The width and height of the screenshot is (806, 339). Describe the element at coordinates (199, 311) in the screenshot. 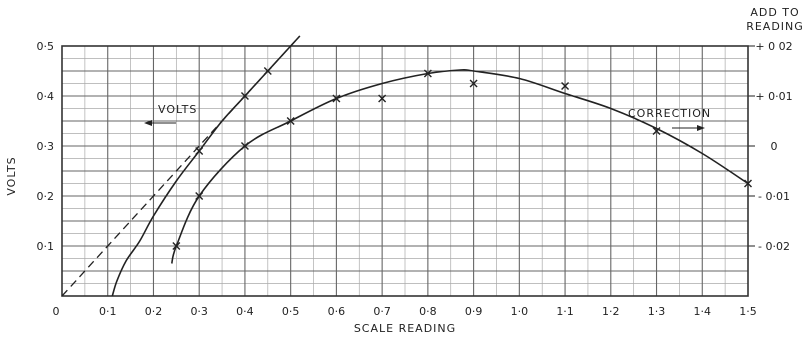

I see `x-tick-label: 0·3` at that location.